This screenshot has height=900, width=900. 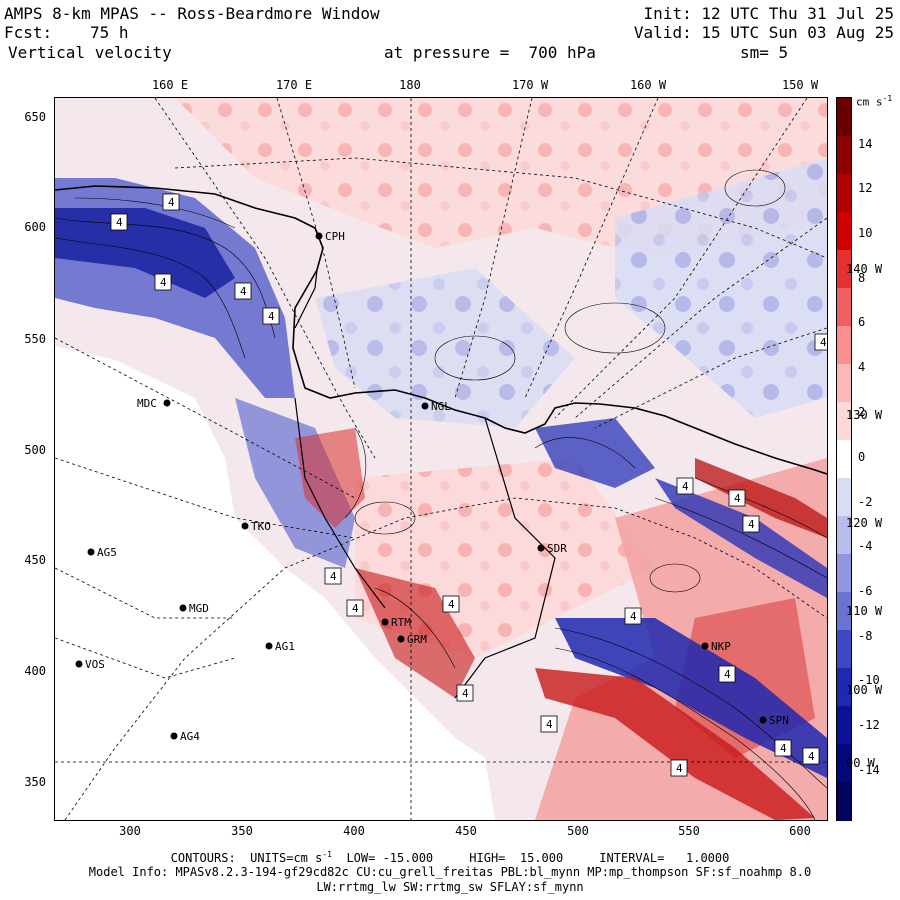 I want to click on colorbar-label-2: 10, so click(x=865, y=233).